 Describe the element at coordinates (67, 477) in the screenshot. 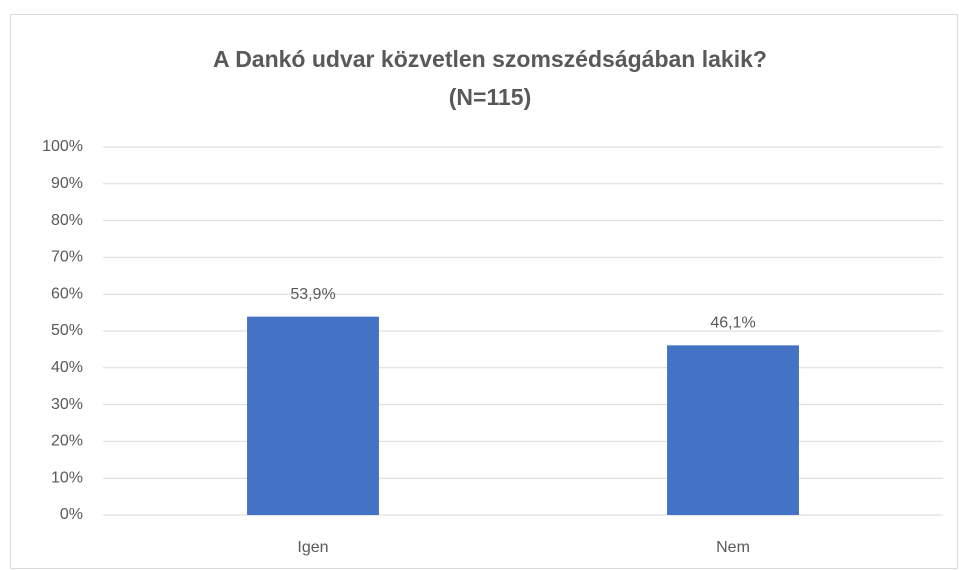

I see `y-tick-label: 10%` at that location.